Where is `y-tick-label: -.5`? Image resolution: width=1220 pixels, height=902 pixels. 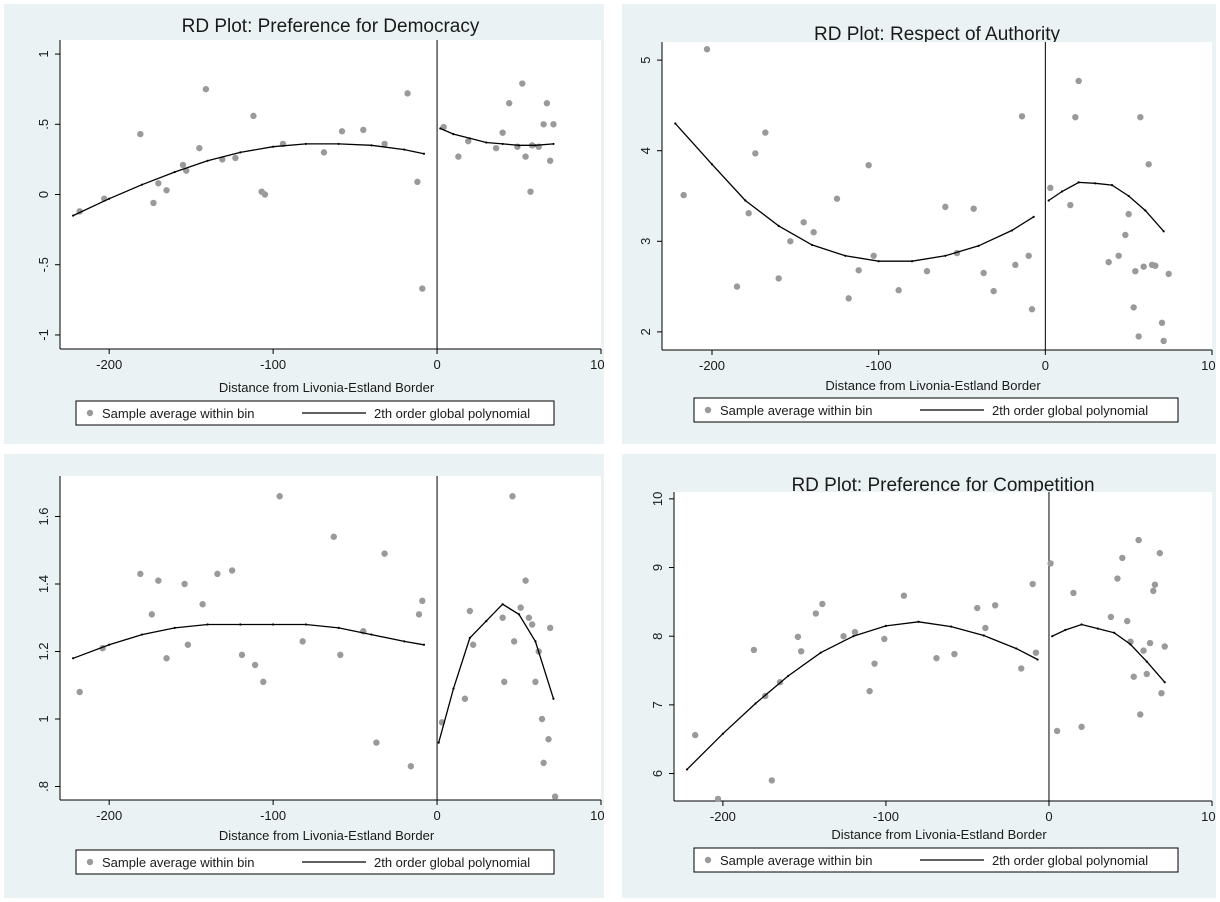
y-tick-label: -.5 is located at coordinates (43, 264).